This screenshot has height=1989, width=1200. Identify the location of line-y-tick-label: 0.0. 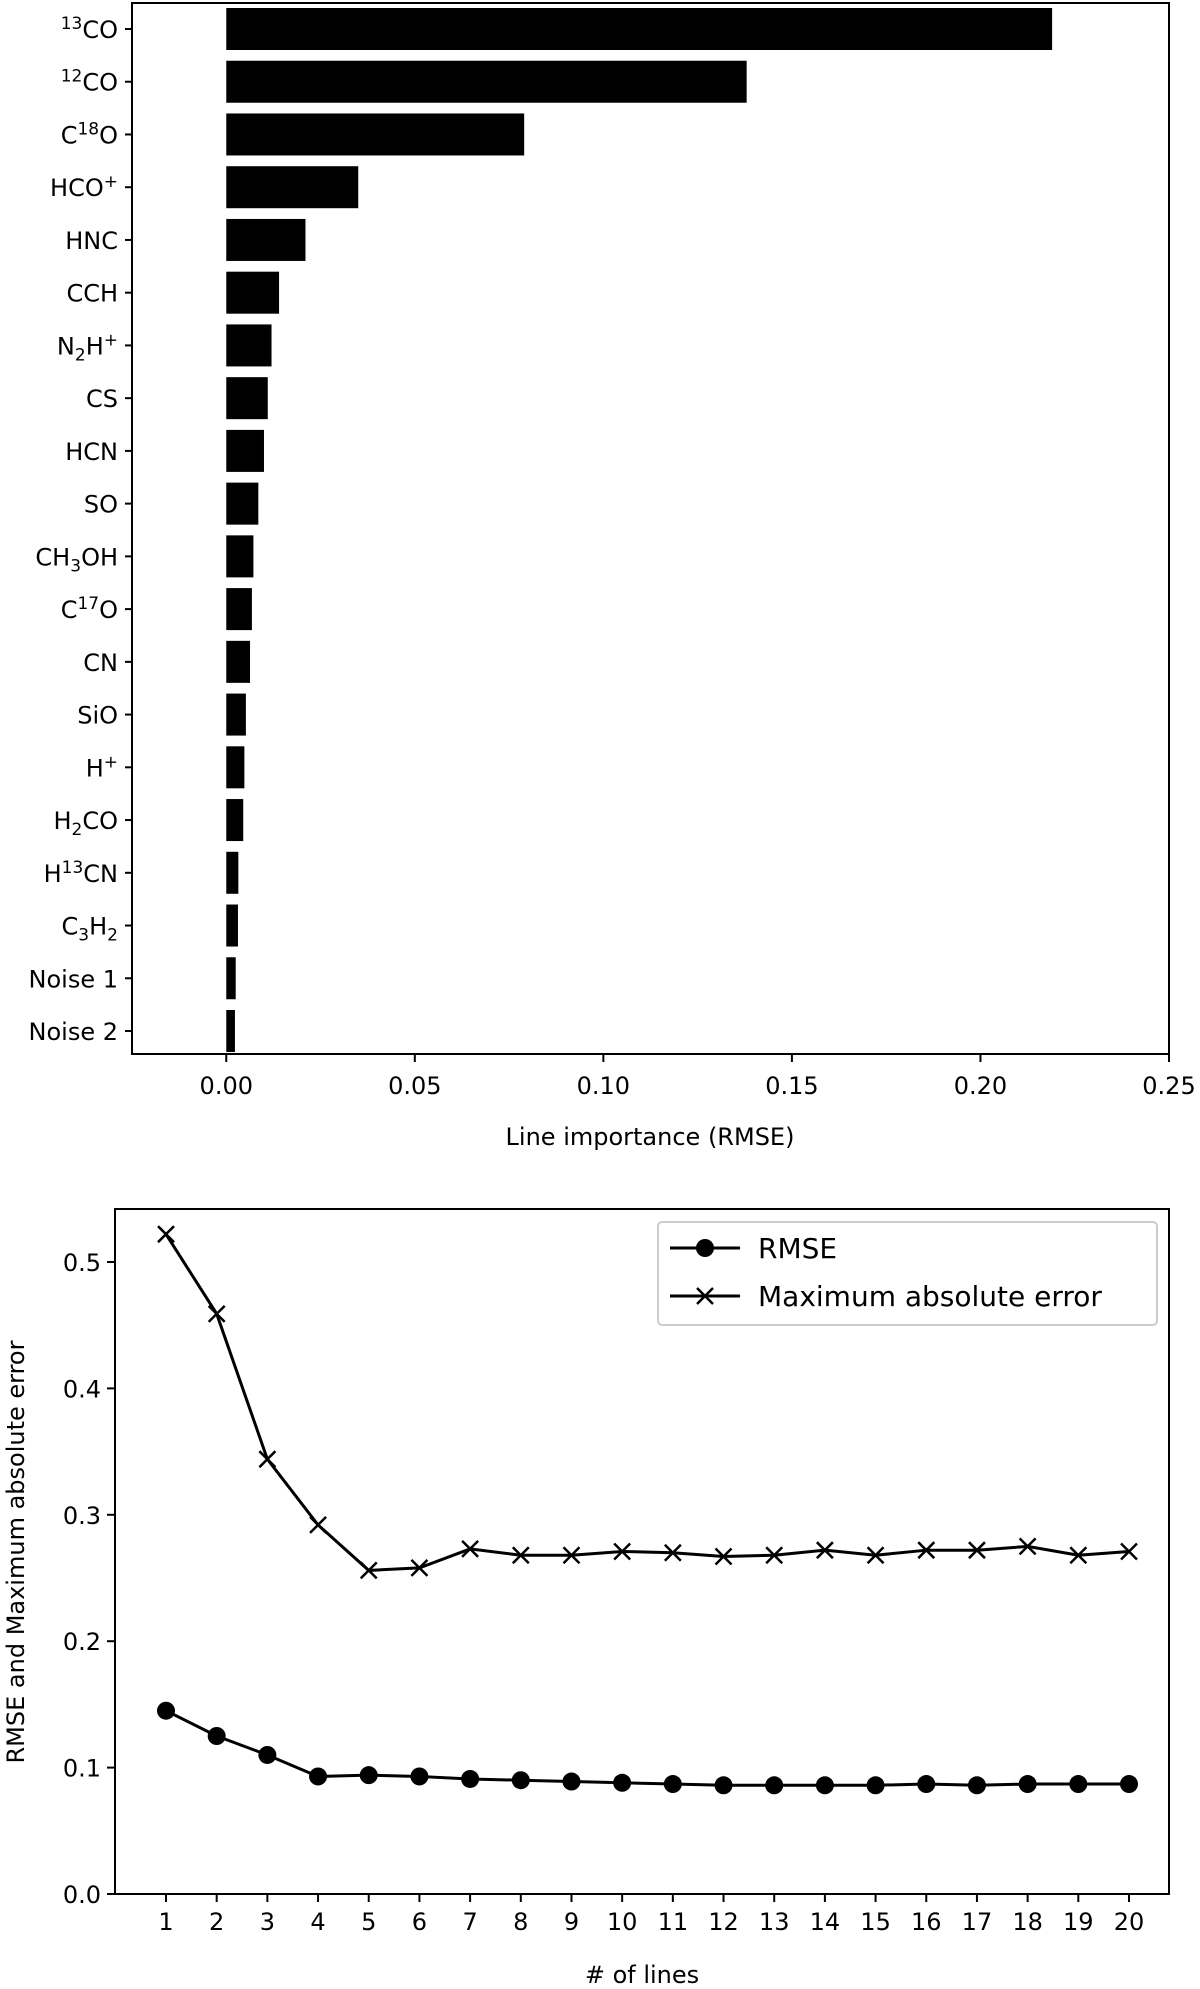
(82, 1895).